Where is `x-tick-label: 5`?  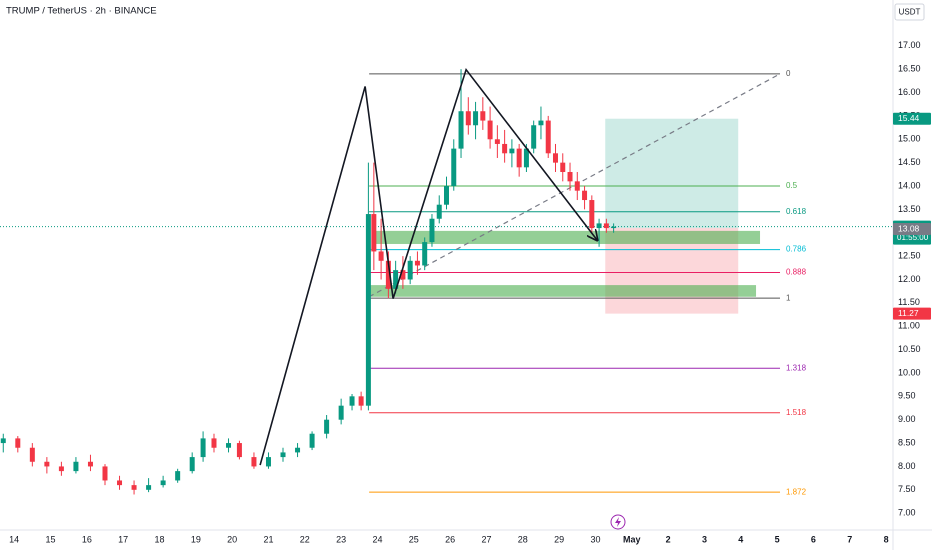 x-tick-label: 5 is located at coordinates (777, 539).